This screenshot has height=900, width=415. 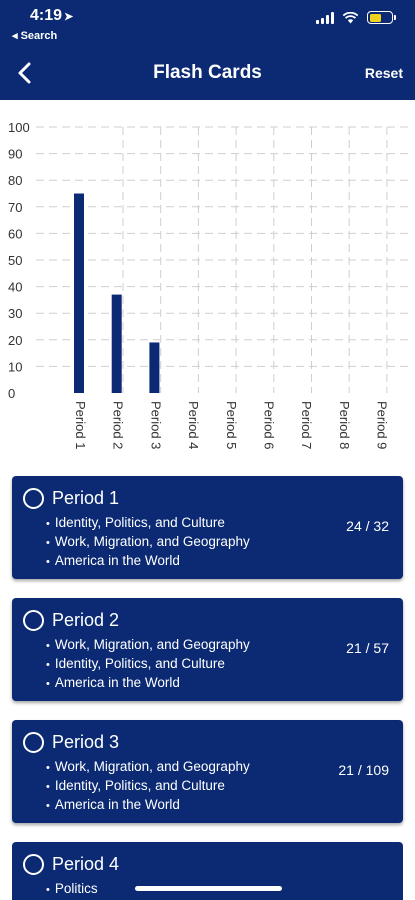 What do you see at coordinates (15, 287) in the screenshot?
I see `y-tick-label: 40` at bounding box center [15, 287].